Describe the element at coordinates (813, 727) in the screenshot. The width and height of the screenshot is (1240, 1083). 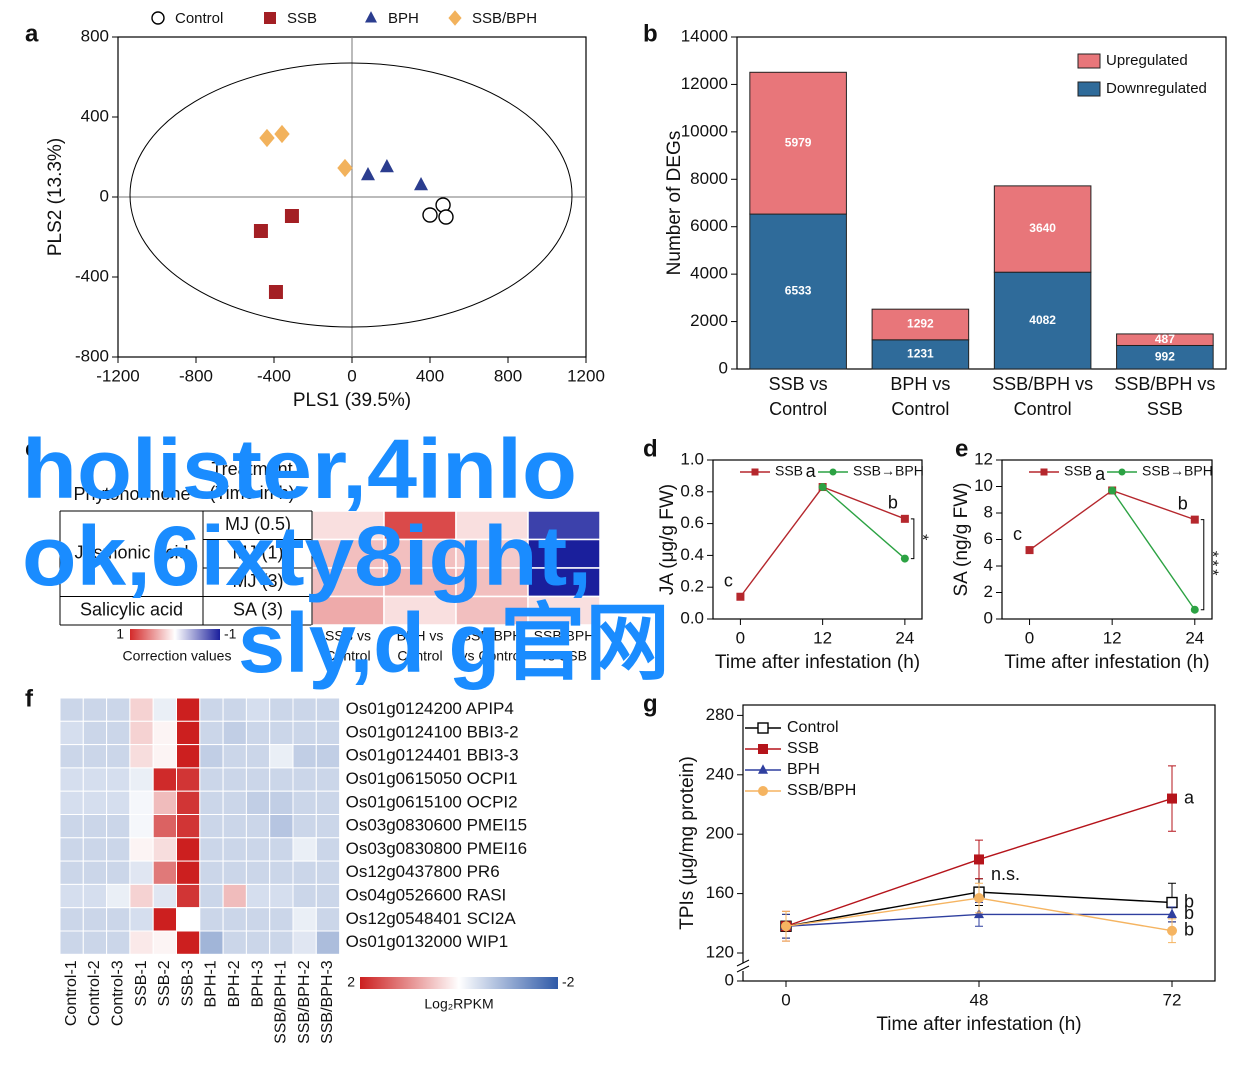
I see `legend-label: Control` at that location.